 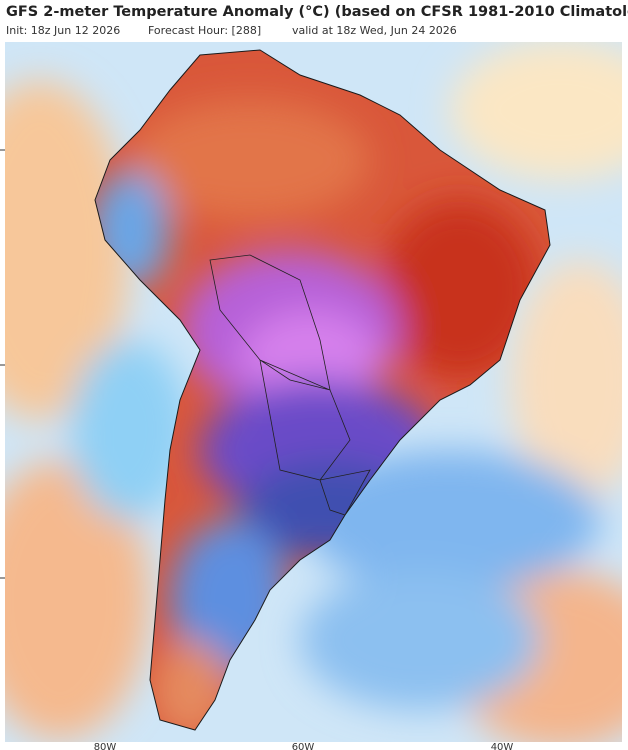 I want to click on left-ticks, so click(x=2, y=364).